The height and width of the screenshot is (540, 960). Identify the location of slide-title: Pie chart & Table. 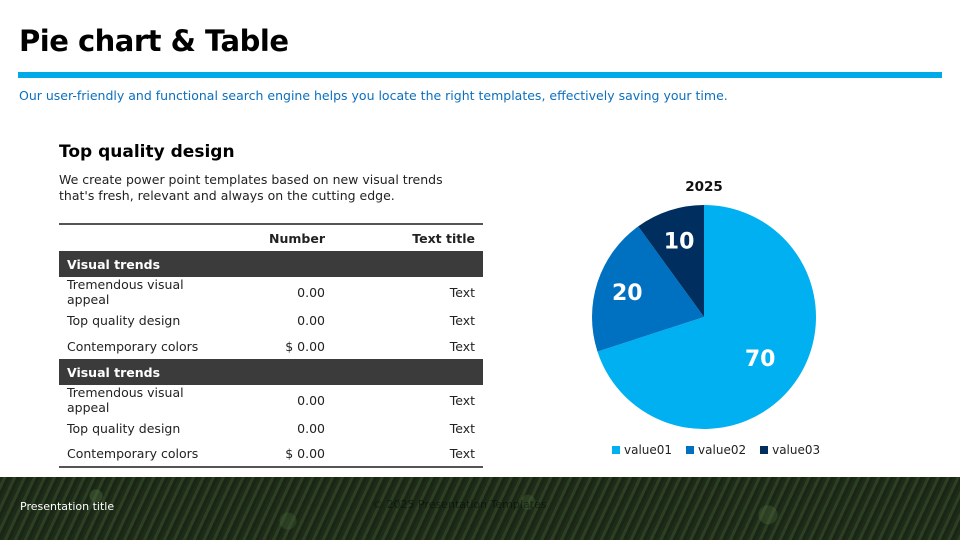
(154, 41).